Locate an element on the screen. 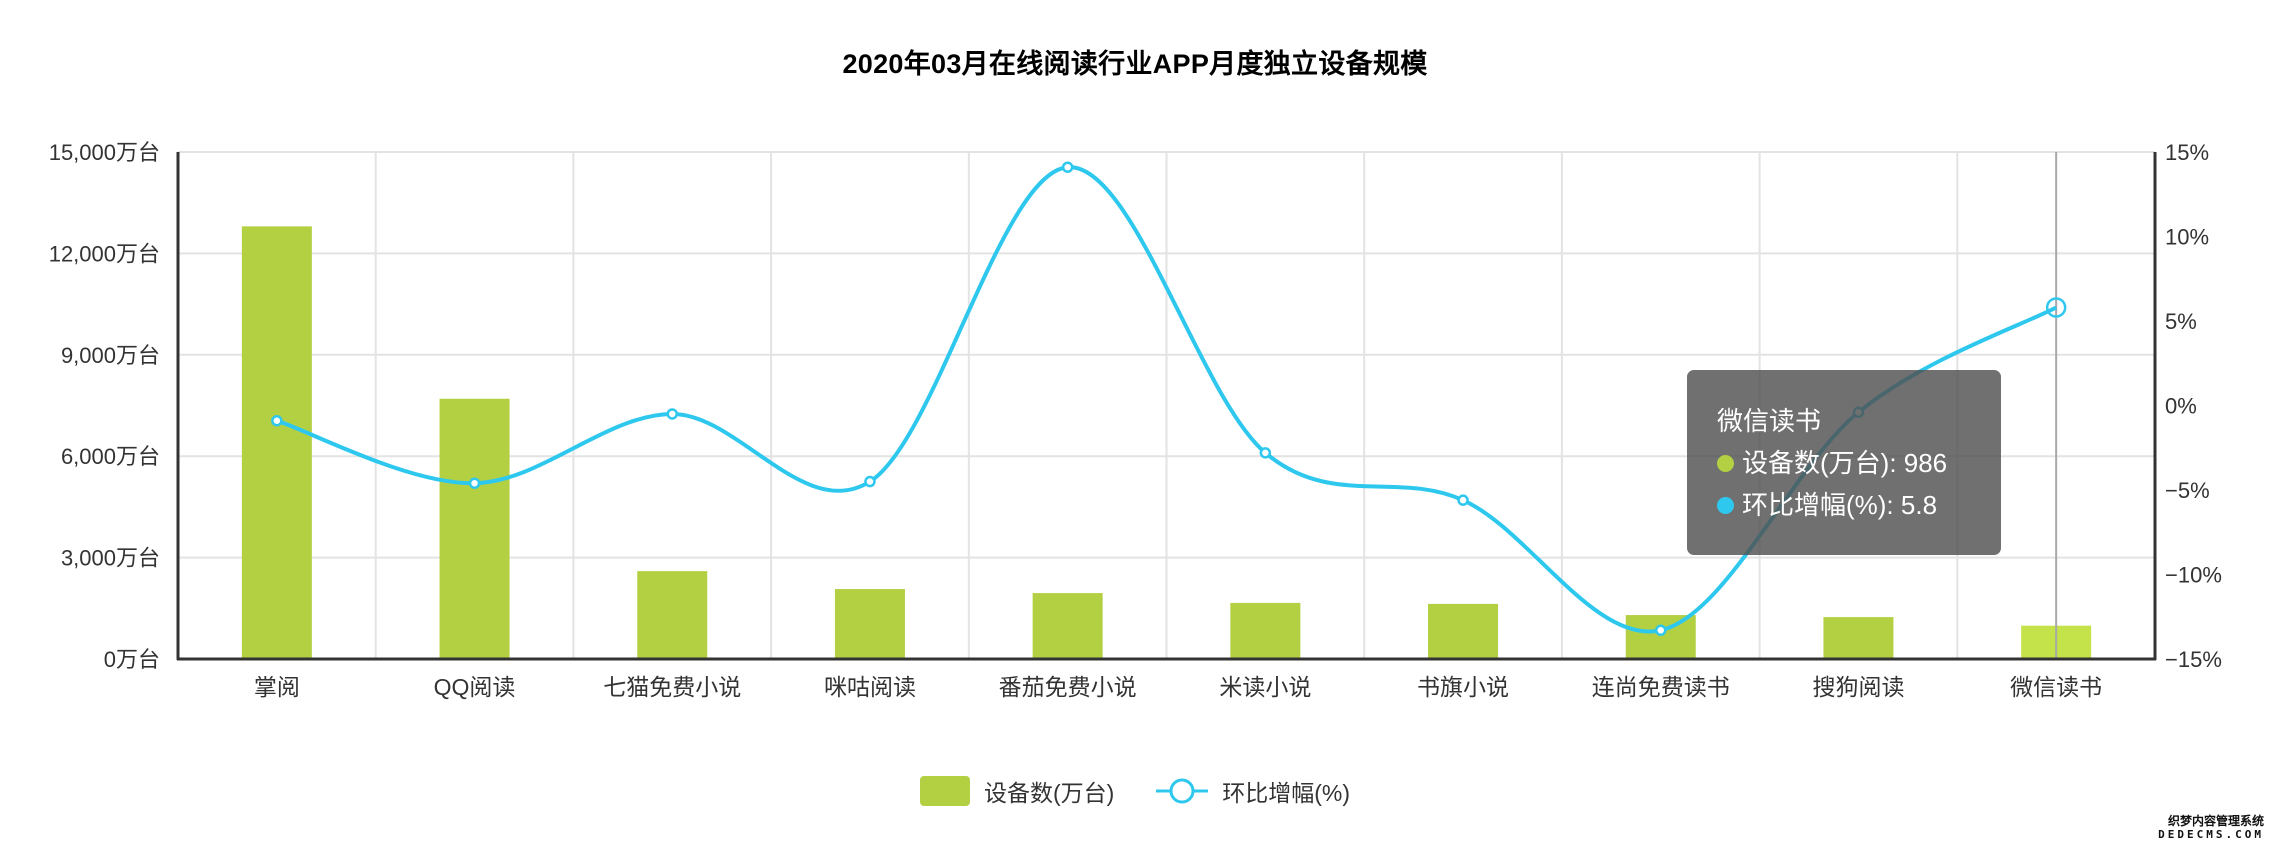 This screenshot has height=846, width=2270. x-tick-label: 连尚免费读书 is located at coordinates (1661, 687).